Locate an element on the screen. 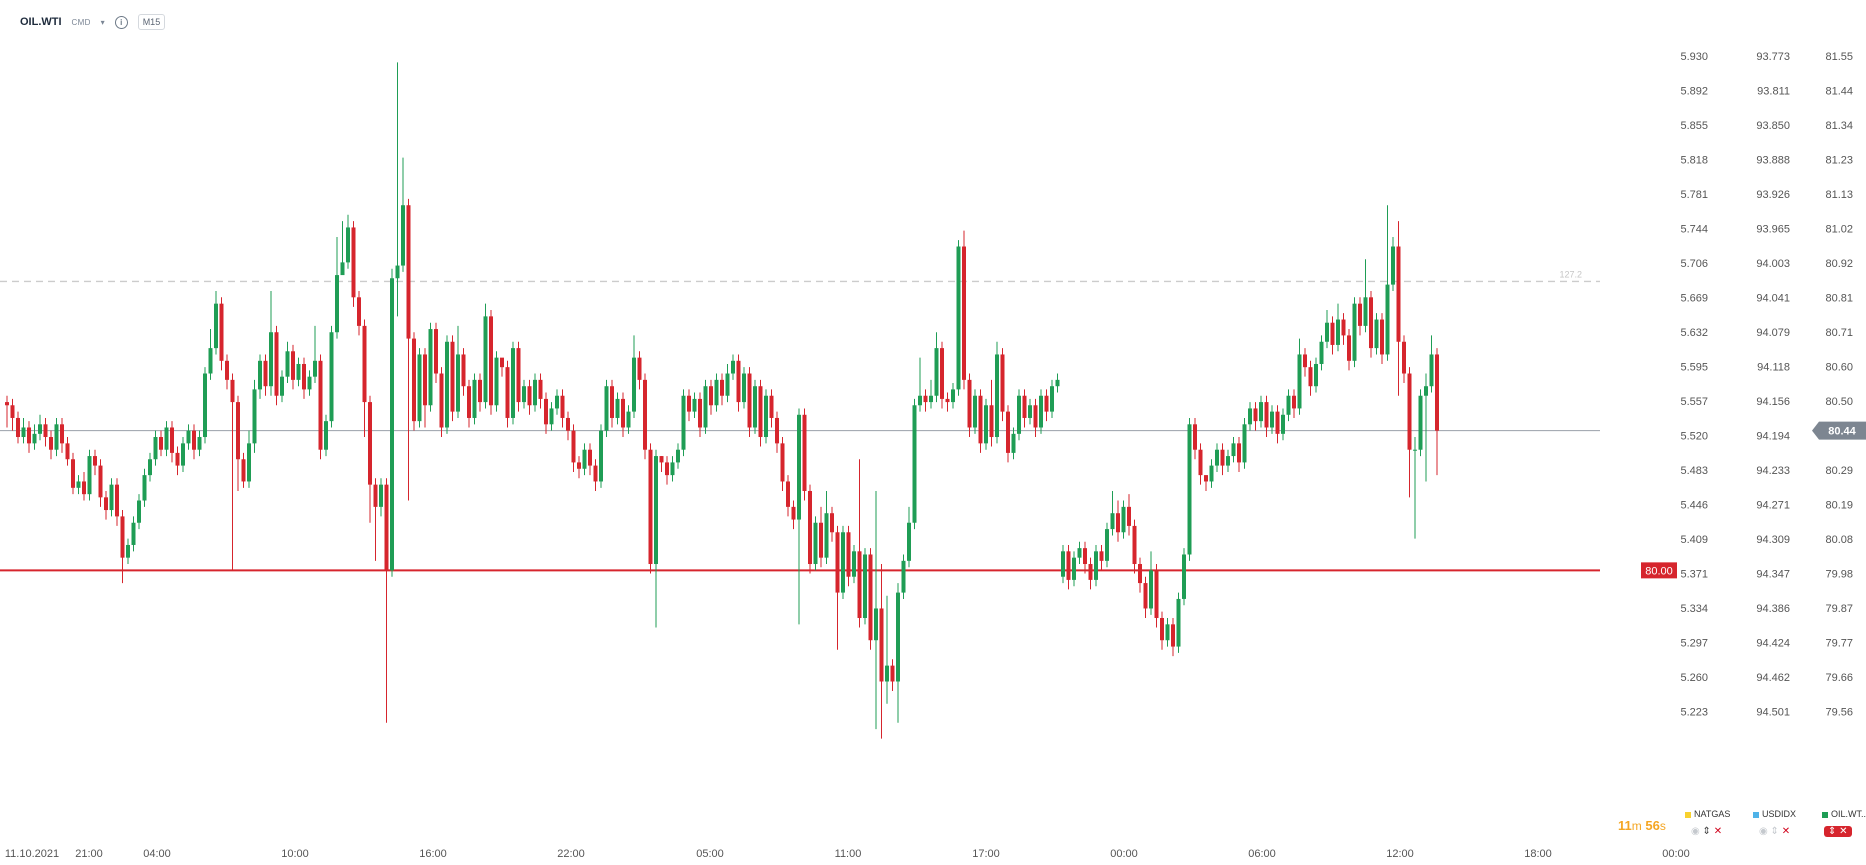  legend-oilwti-controls: ⇕ ✕ is located at coordinates (1838, 831).